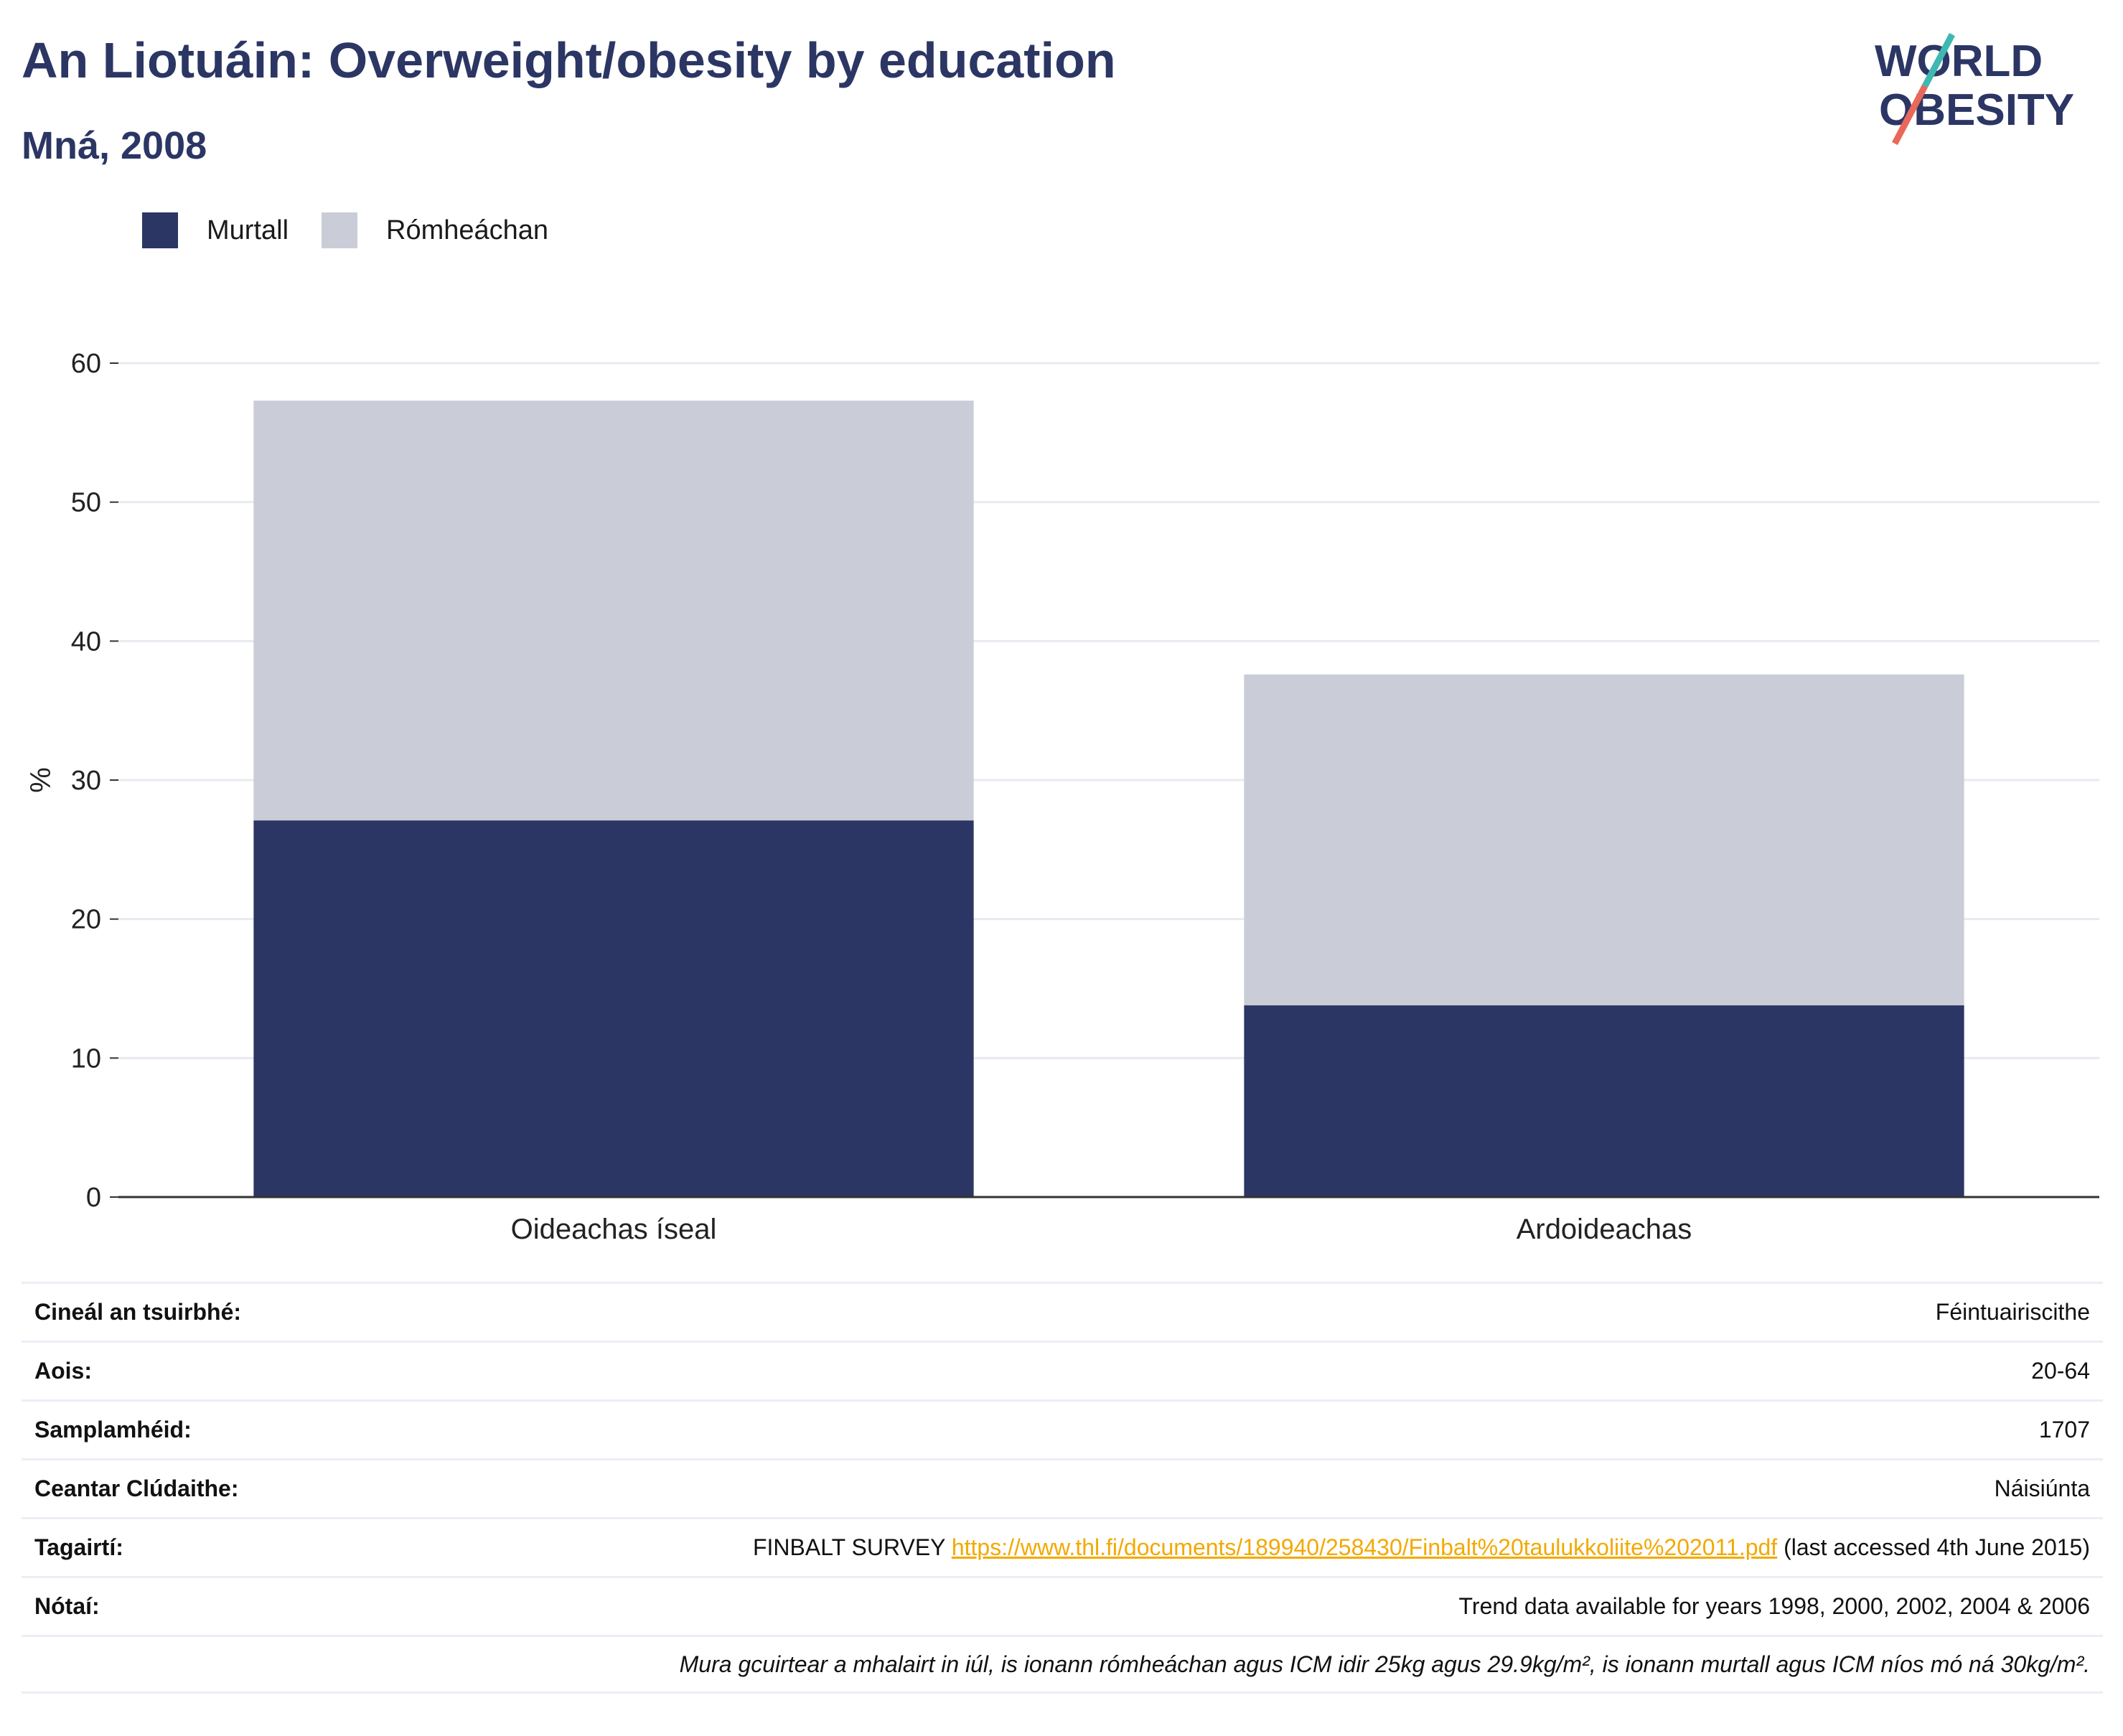 The height and width of the screenshot is (1736, 2123). Describe the element at coordinates (1937, 1547) in the screenshot. I see `reference-suffix: (last accessed 4th June 2015)` at that location.